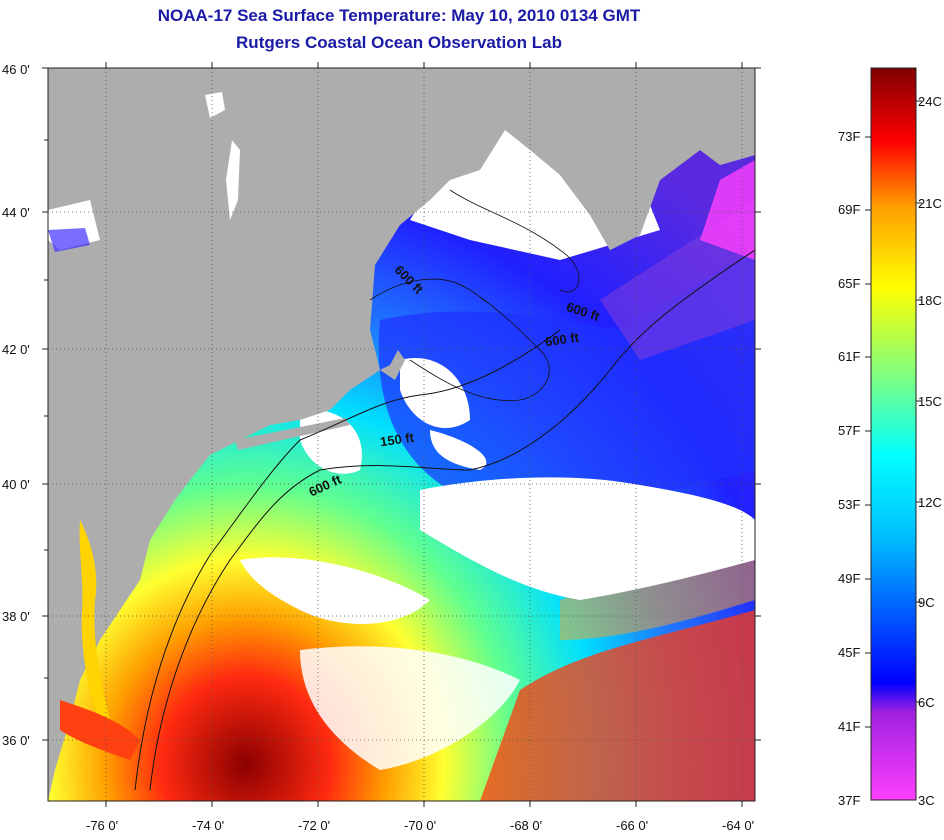  Describe the element at coordinates (16, 616) in the screenshot. I see `lat-tick-38: 38 0'` at that location.